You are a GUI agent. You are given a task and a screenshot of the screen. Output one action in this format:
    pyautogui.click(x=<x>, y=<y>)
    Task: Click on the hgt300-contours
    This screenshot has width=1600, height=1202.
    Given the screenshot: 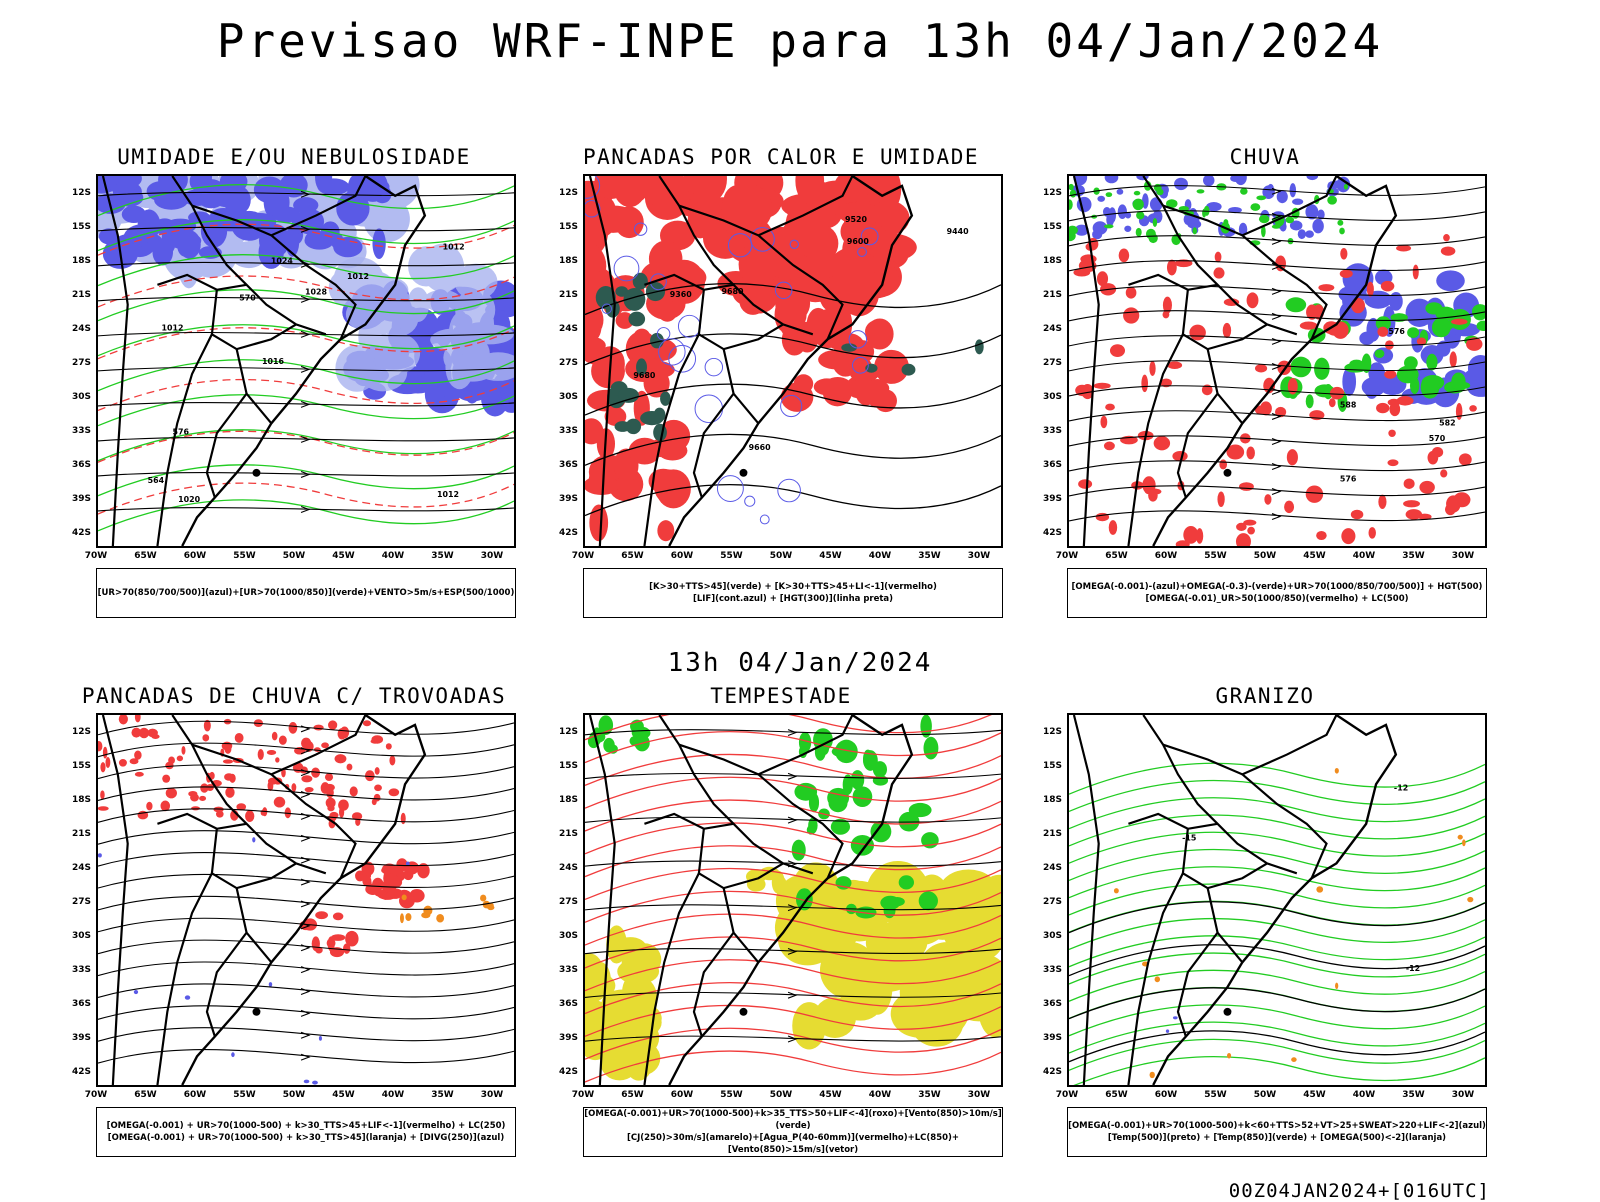 What is the action you would take?
    pyautogui.click(x=793, y=399)
    